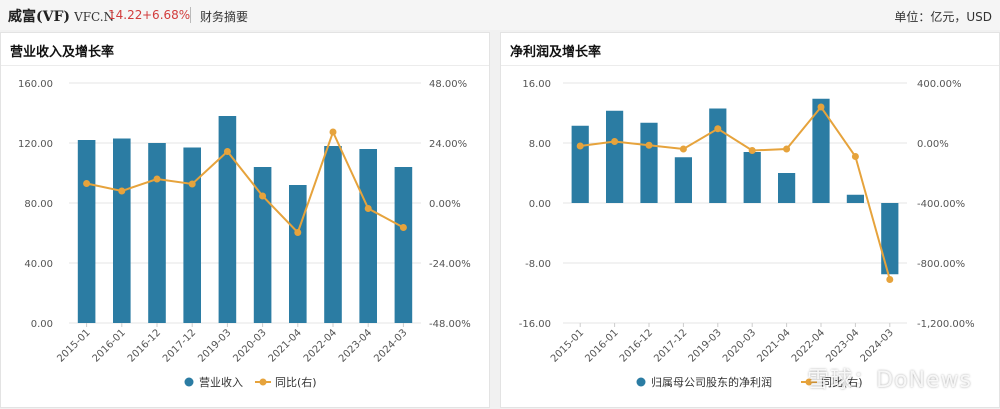 This screenshot has height=409, width=1000. What do you see at coordinates (500, 15) in the screenshot?
I see `stock-header: 威富(VF) VFC.N 14.22 +6.68% 财务摘要 单位：亿元，USD` at bounding box center [500, 15].